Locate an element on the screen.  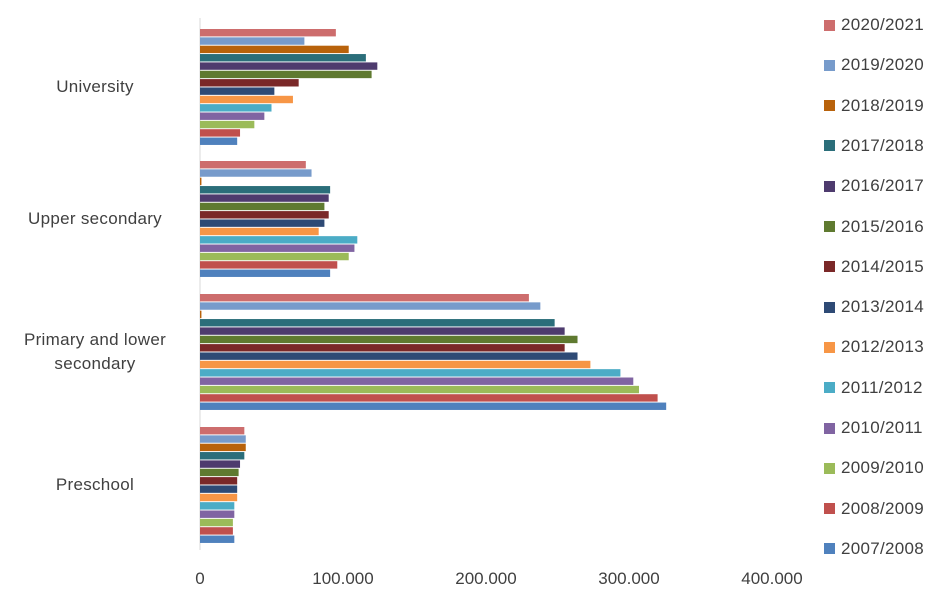
bar-primary-and-lower-secondary-2007-2008 is located at coordinates (433, 406).